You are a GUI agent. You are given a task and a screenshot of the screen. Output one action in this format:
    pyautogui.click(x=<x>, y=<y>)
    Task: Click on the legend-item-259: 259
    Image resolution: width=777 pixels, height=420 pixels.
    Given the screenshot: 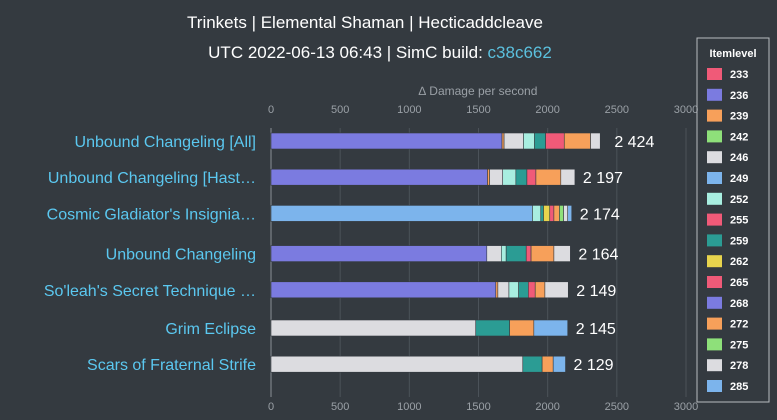 What is the action you would take?
    pyautogui.click(x=739, y=241)
    